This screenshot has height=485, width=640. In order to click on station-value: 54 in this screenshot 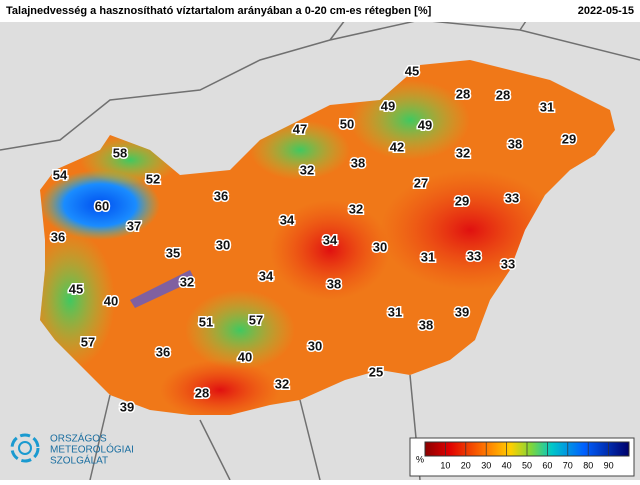, I will do `click(60, 174)`.